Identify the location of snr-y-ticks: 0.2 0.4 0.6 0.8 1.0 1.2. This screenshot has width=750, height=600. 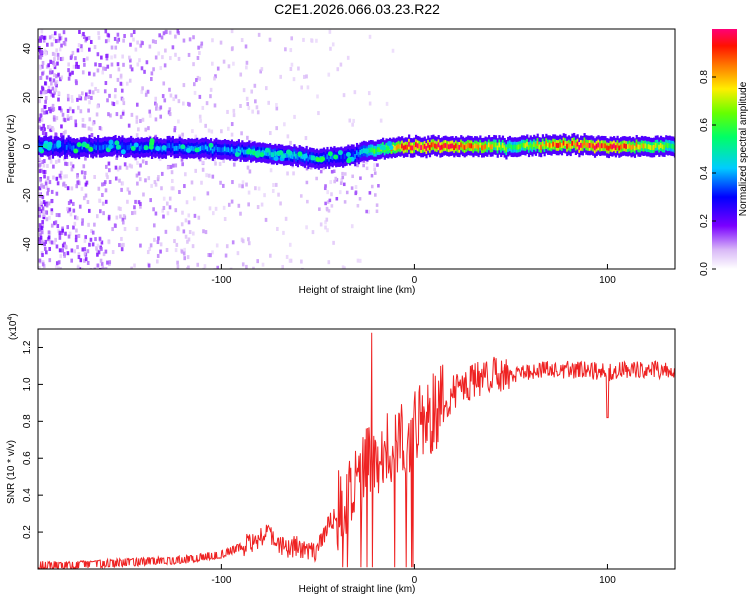
(32, 439).